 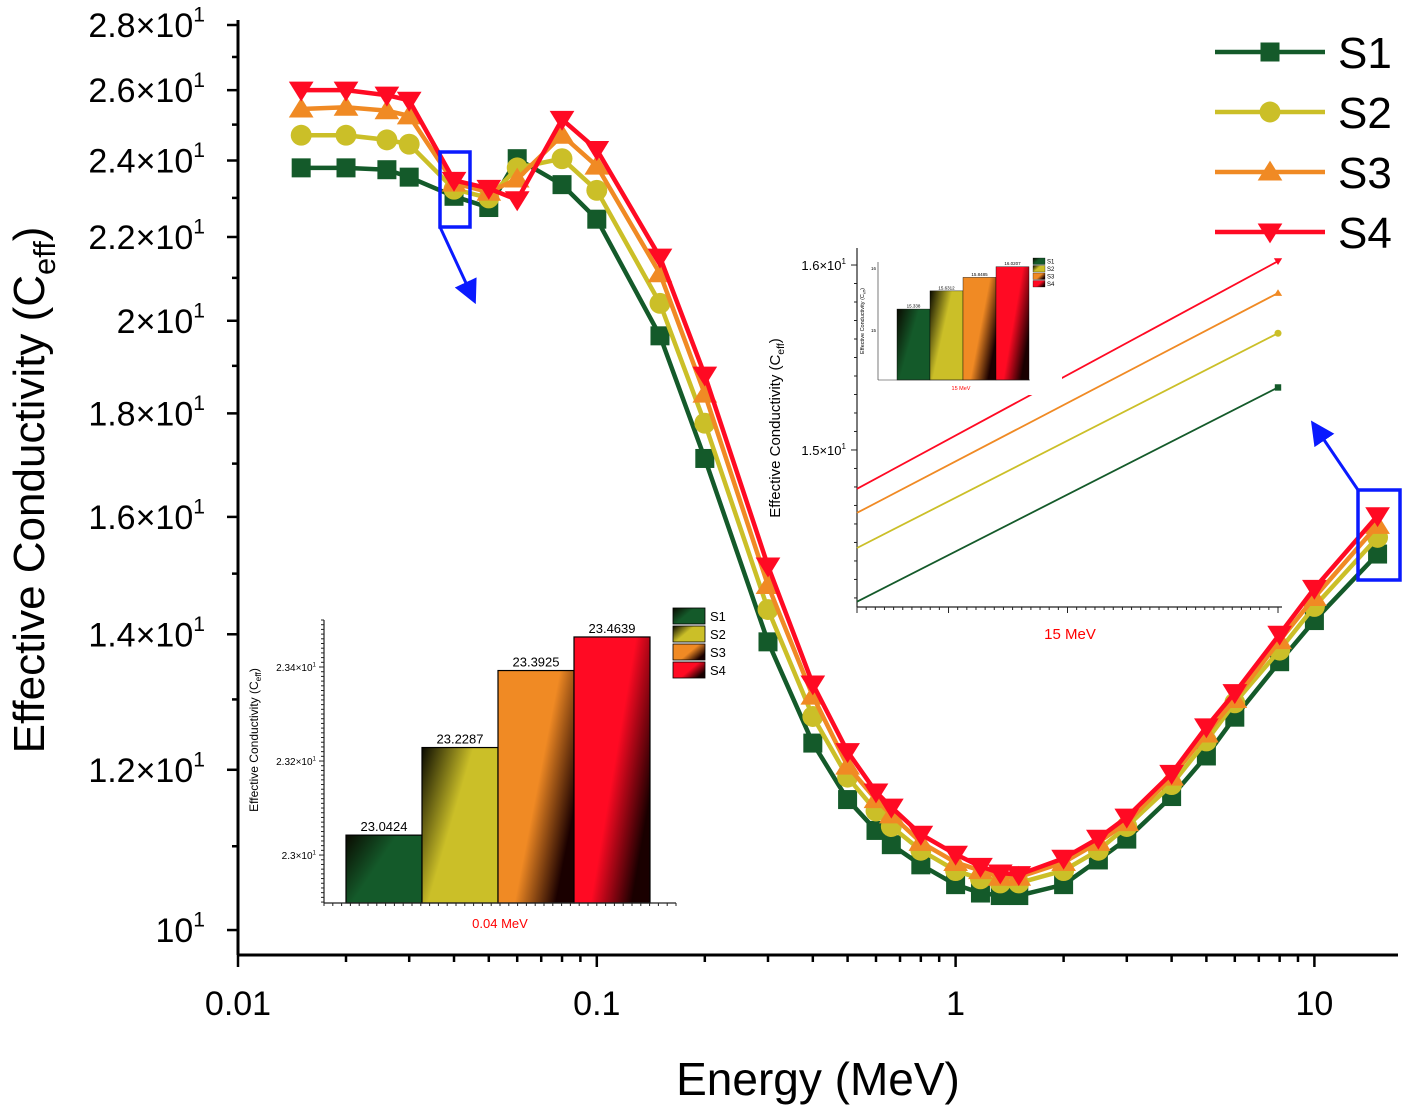 What do you see at coordinates (140, 162) in the screenshot?
I see `tick-mantissa: 2.4×10` at bounding box center [140, 162].